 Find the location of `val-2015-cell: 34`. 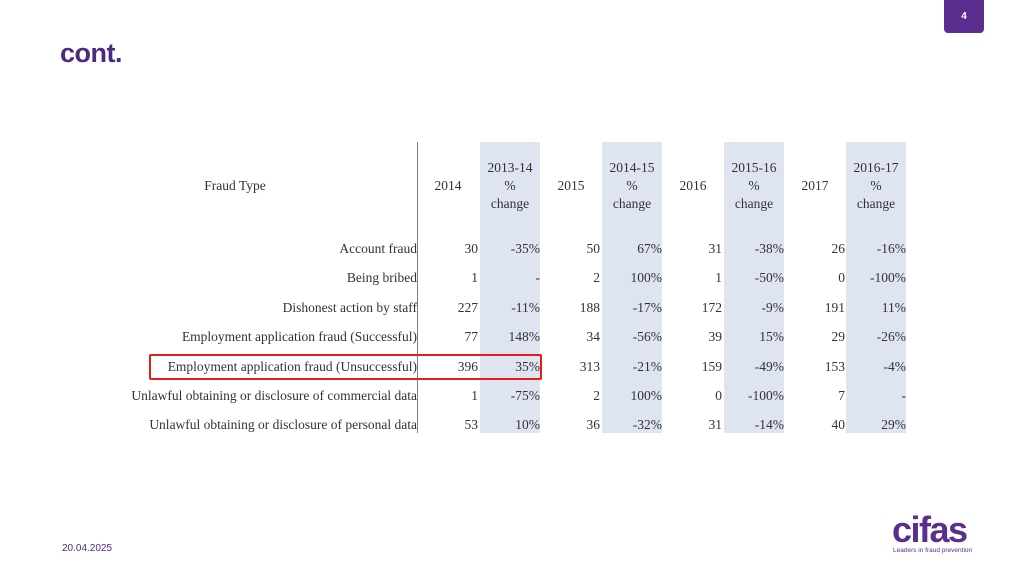

val-2015-cell: 34 is located at coordinates (593, 337).